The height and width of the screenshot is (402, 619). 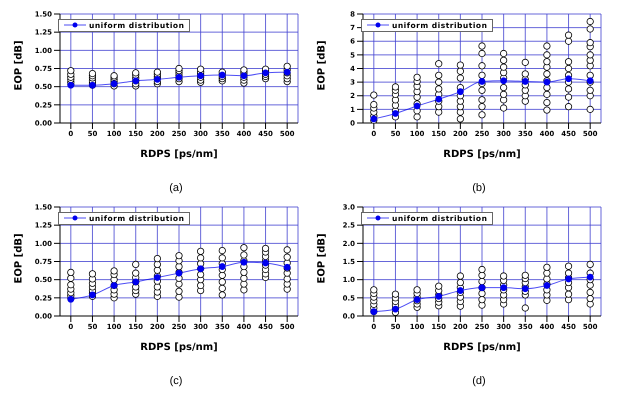 What do you see at coordinates (176, 381) in the screenshot?
I see `text: (c)` at bounding box center [176, 381].